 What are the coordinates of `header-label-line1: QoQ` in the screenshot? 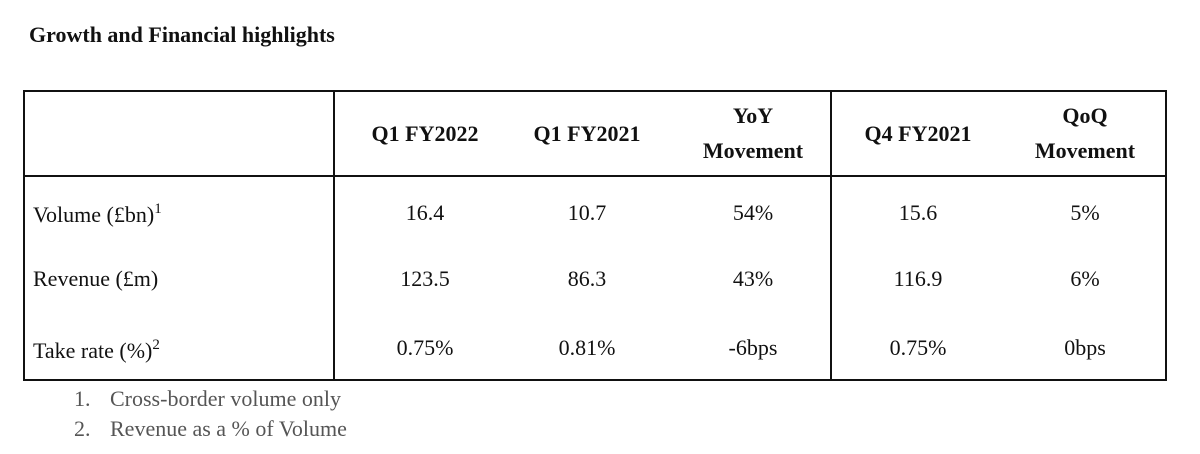 It's located at (1085, 115).